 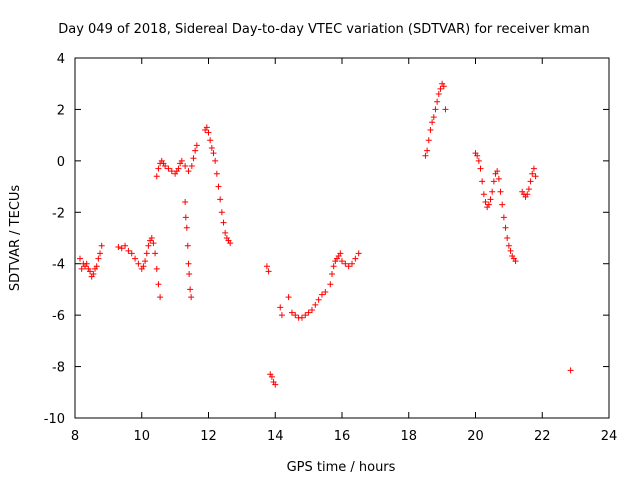 I want to click on x-tick-label: 18, so click(x=408, y=436).